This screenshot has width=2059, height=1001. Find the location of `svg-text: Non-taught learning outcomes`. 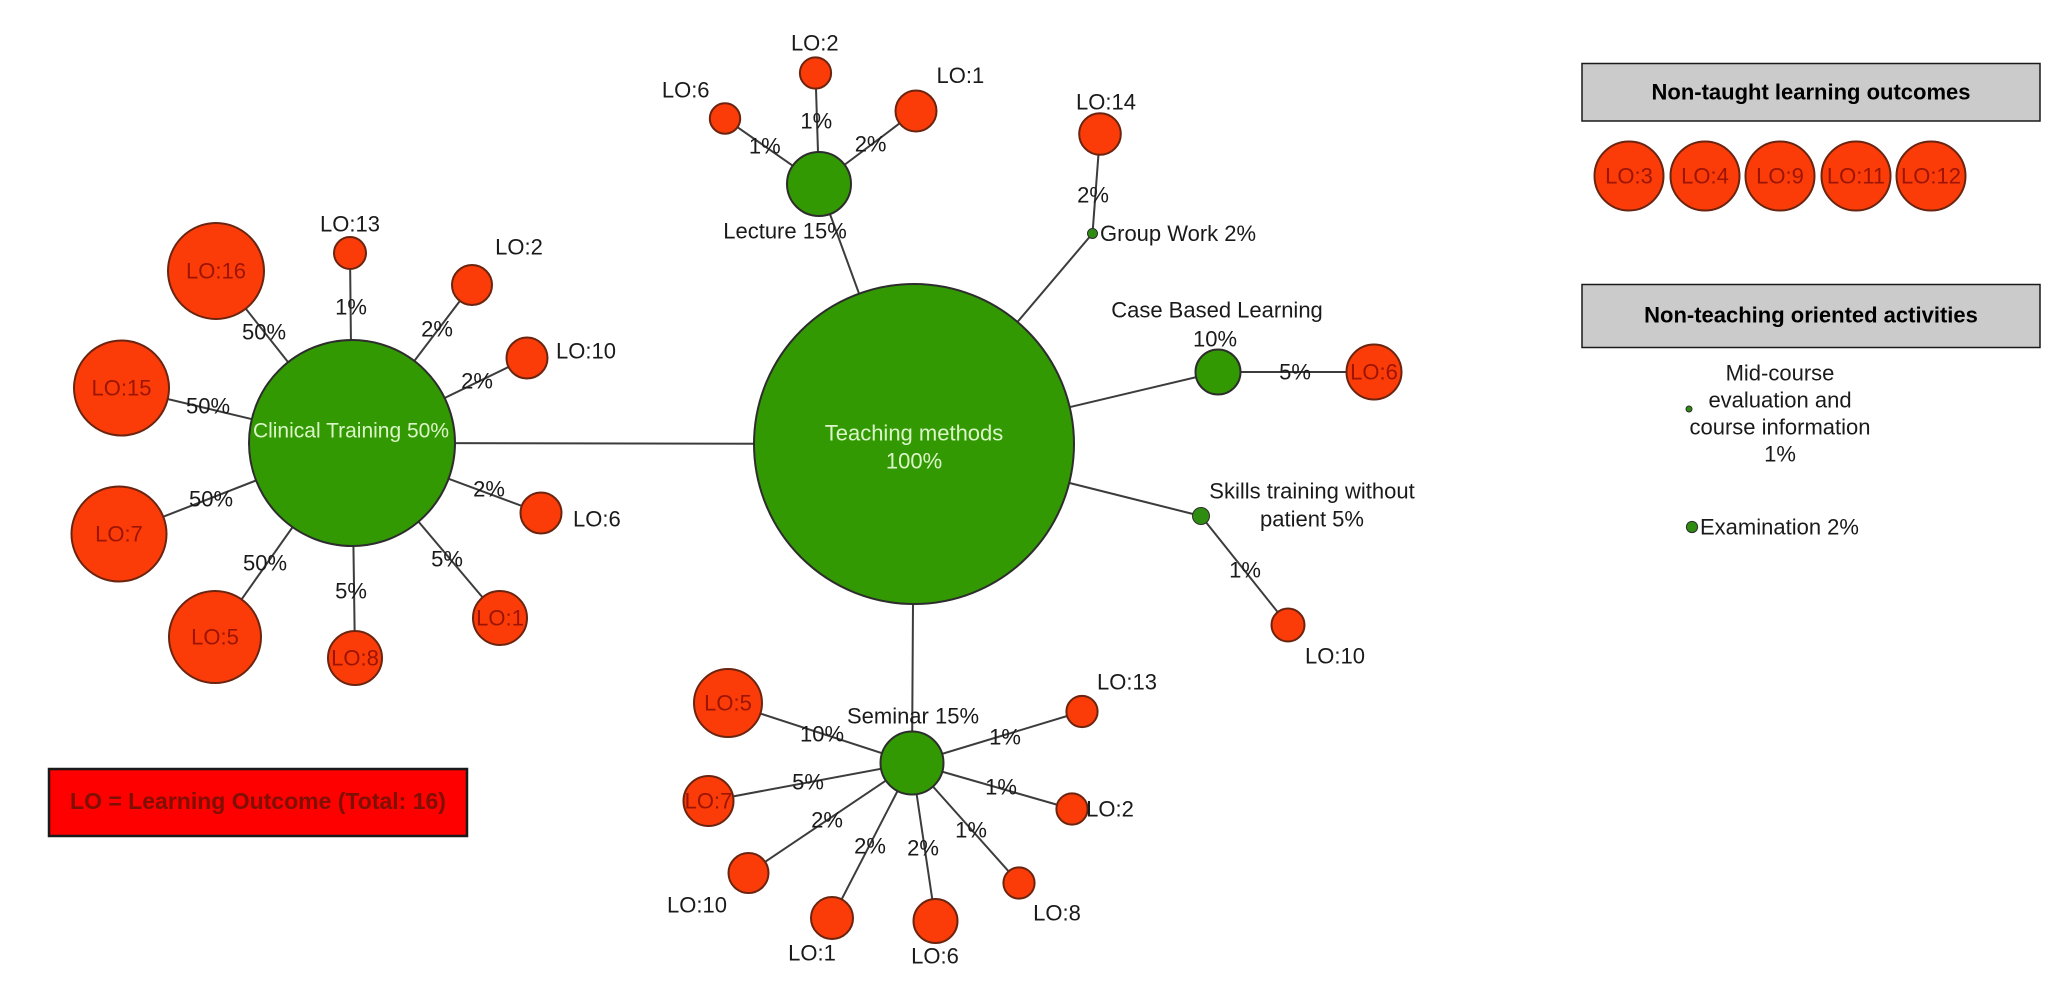

svg-text: Non-taught learning outcomes is located at coordinates (1811, 92).